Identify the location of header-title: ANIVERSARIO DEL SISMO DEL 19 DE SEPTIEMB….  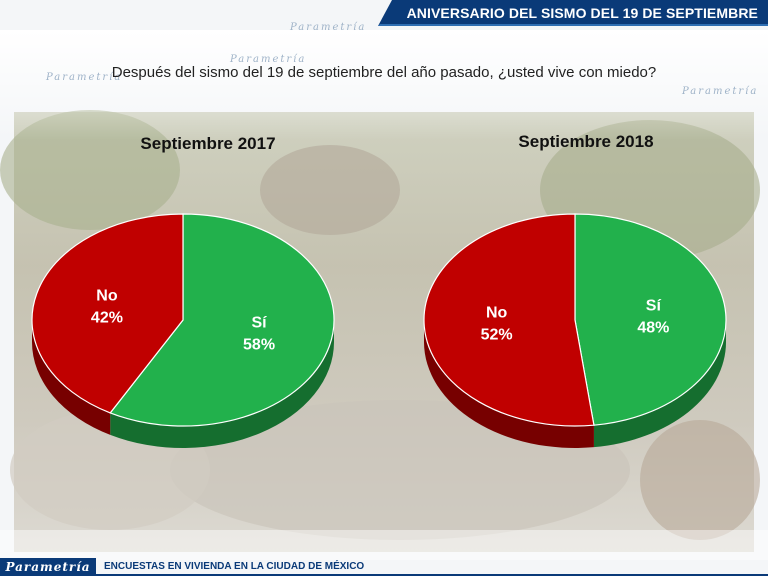
(582, 13).